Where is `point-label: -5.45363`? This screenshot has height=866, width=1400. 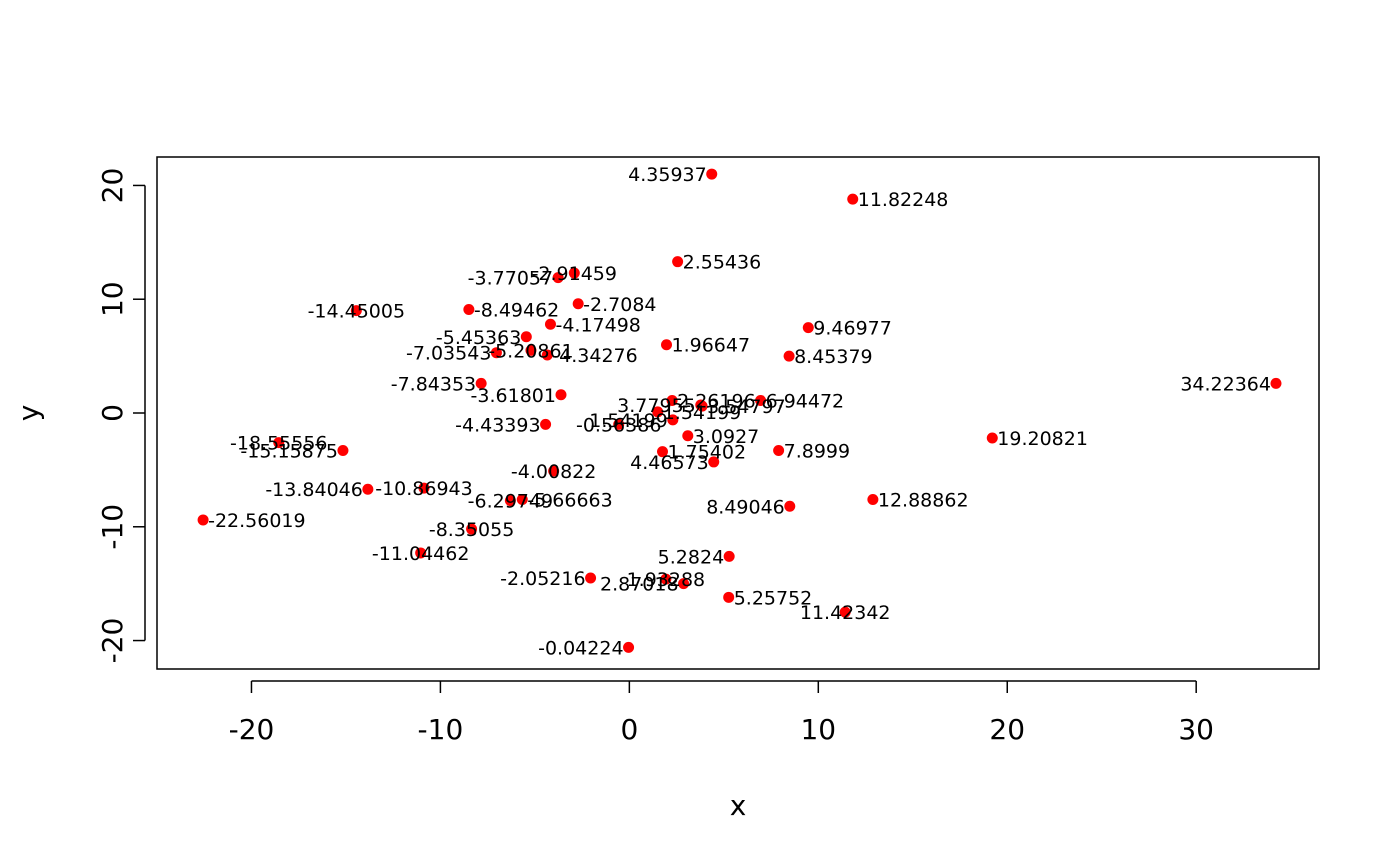
point-label: -5.45363 is located at coordinates (478, 338).